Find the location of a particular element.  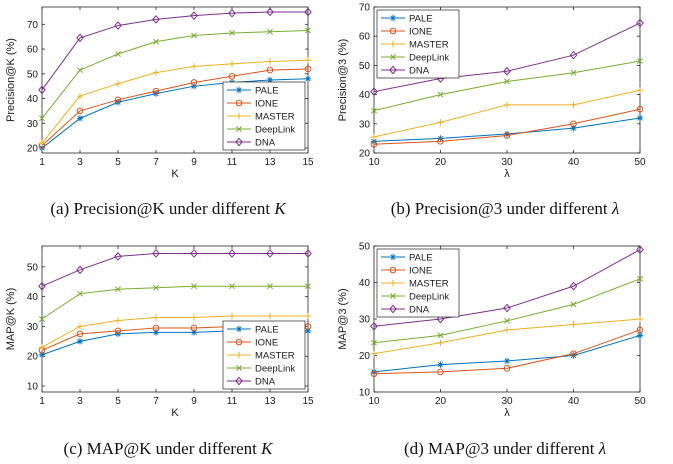

x-tick-label: 3 is located at coordinates (80, 401).